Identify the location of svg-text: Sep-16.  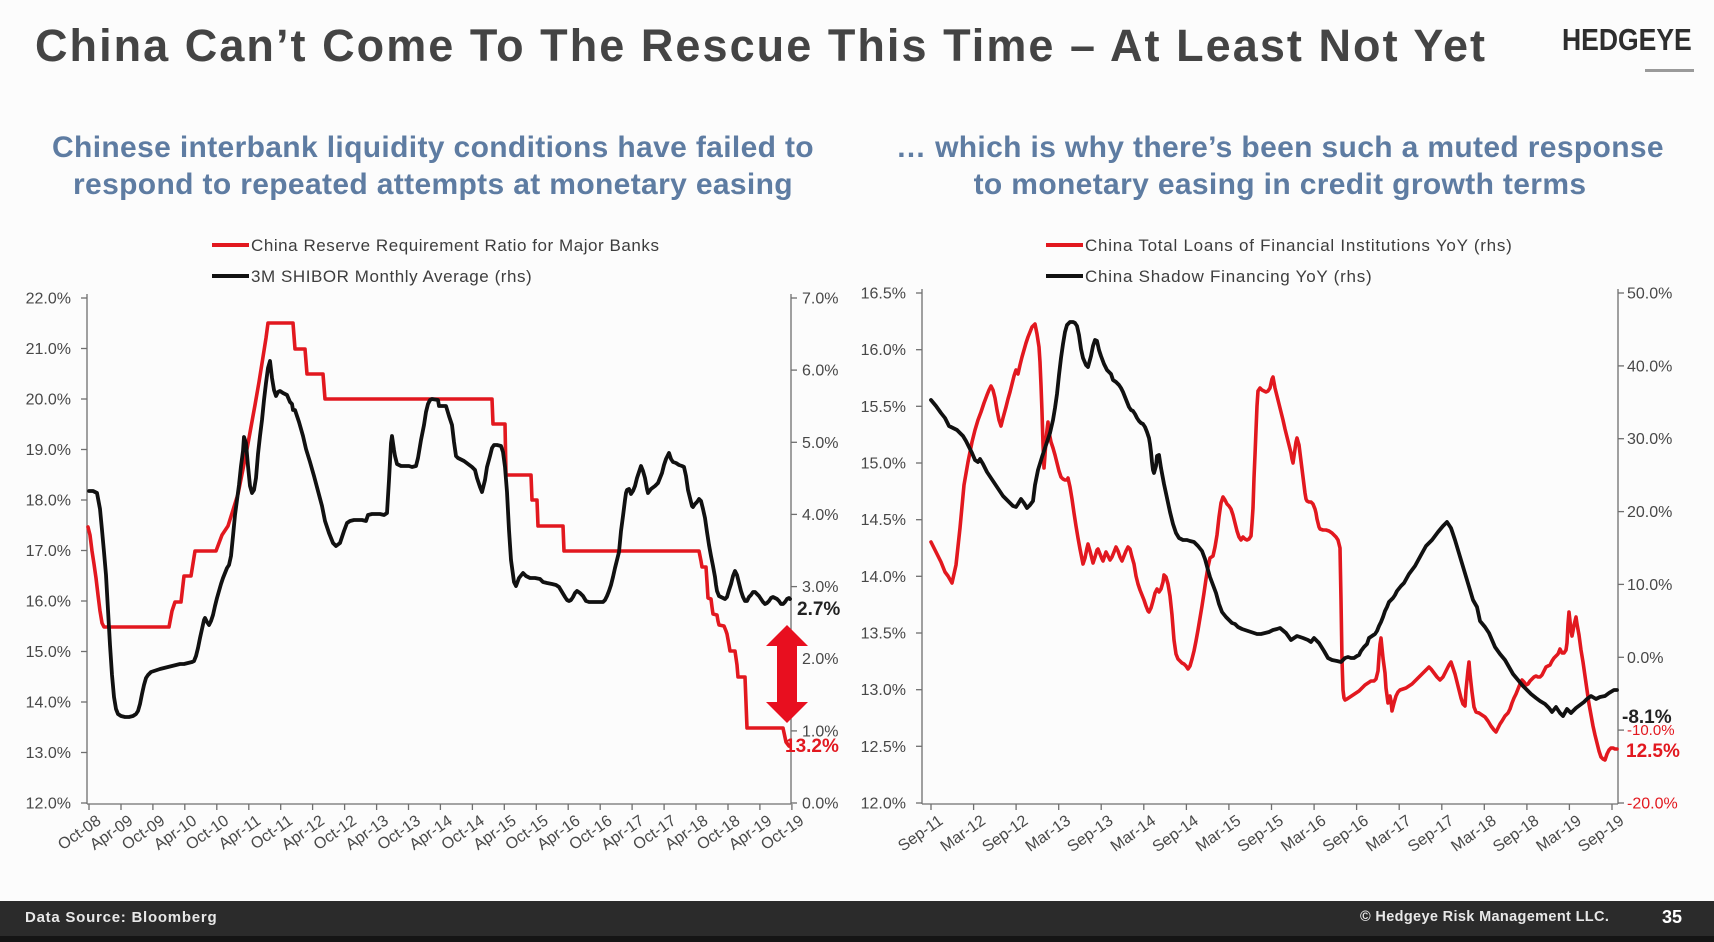
(1346, 834).